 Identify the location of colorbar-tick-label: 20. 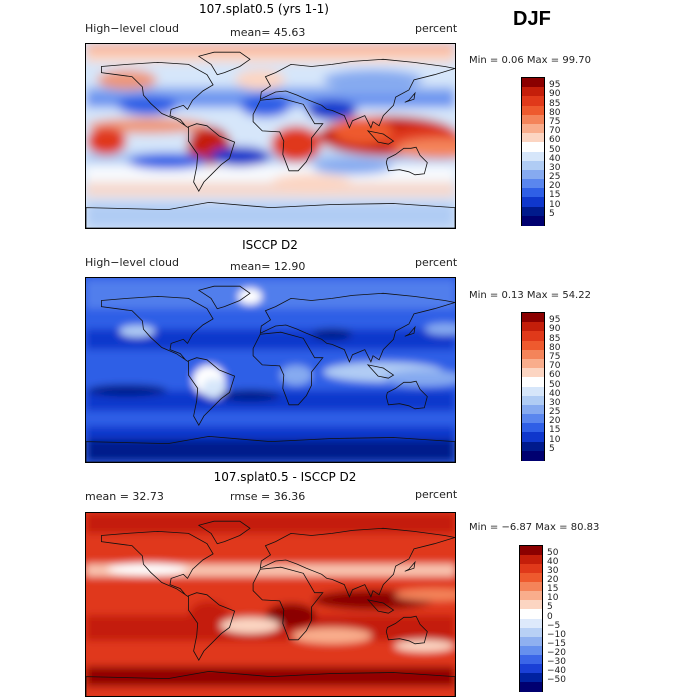
(555, 186).